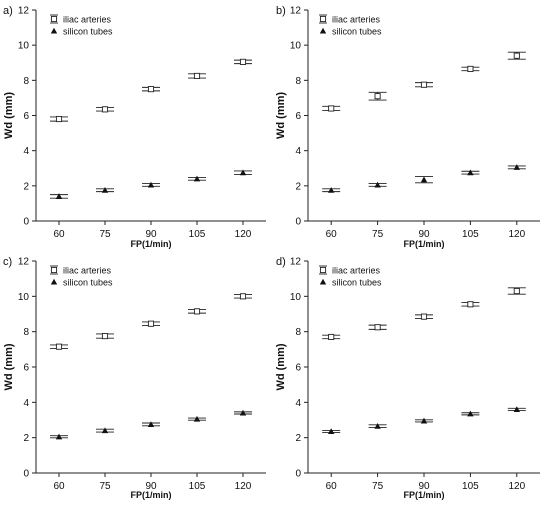 Image resolution: width=550 pixels, height=507 pixels. I want to click on panel-label: b), so click(281, 11).